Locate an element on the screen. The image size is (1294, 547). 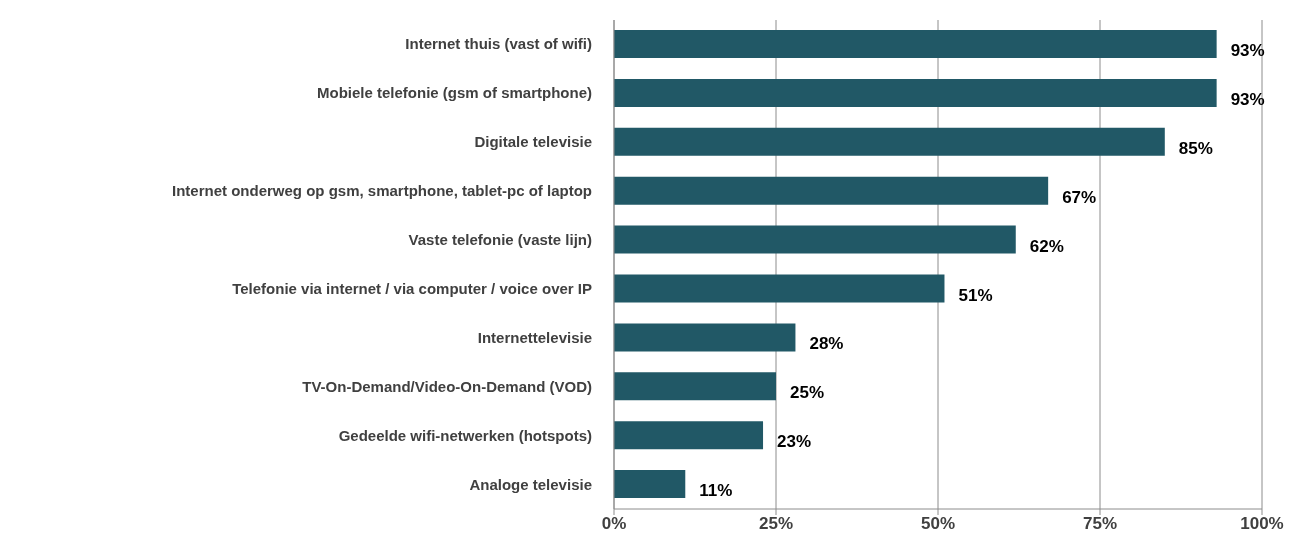
data-label: 62% is located at coordinates (1046, 246).